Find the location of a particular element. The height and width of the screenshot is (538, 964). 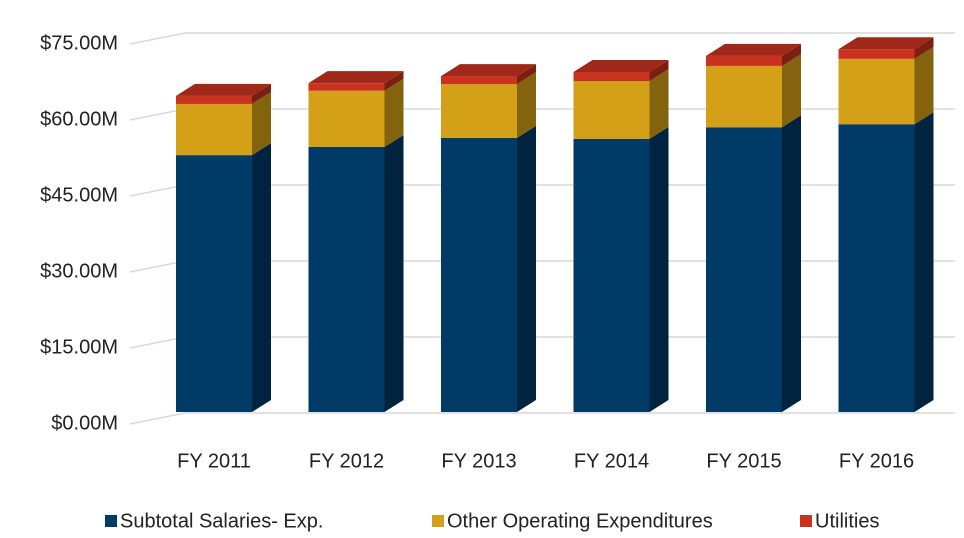

y-tick-label: $30.00M is located at coordinates (79, 271).